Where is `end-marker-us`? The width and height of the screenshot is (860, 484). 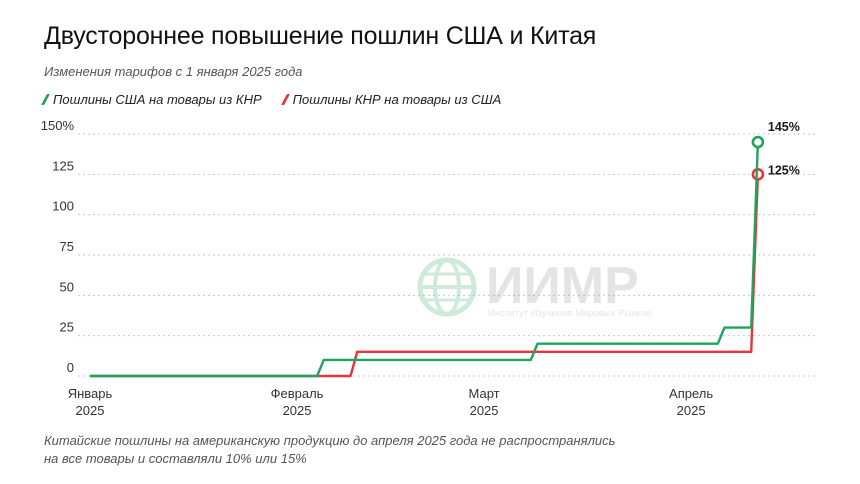 end-marker-us is located at coordinates (758, 142).